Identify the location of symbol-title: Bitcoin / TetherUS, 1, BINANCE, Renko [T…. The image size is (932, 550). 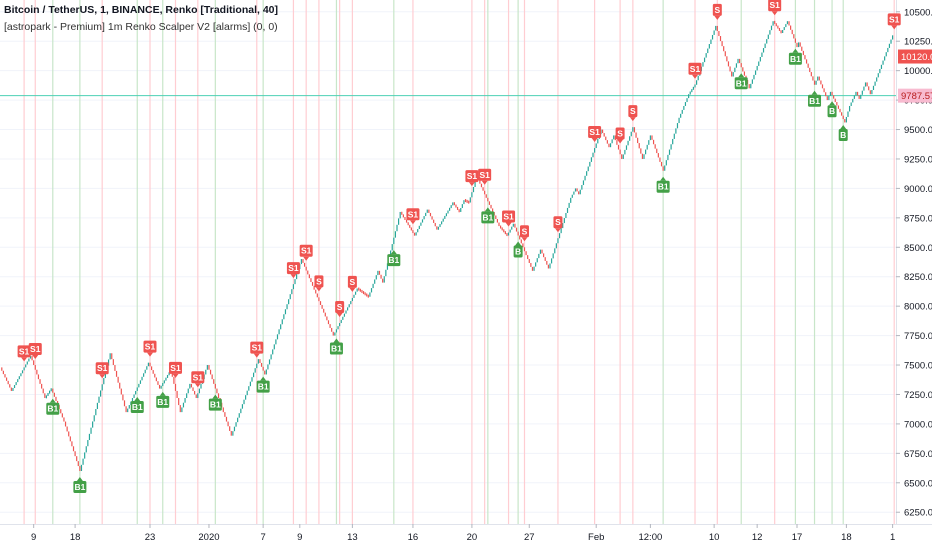
(141, 10).